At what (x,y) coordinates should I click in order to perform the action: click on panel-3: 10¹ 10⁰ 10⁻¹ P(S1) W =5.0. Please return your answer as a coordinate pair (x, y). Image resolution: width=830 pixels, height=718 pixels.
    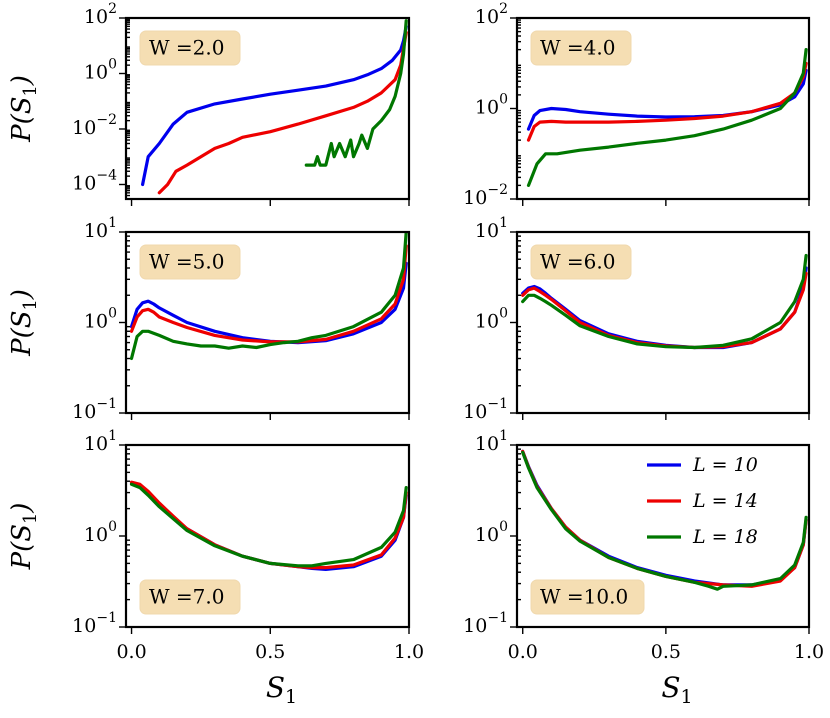
    Looking at the image, I should click on (209, 319).